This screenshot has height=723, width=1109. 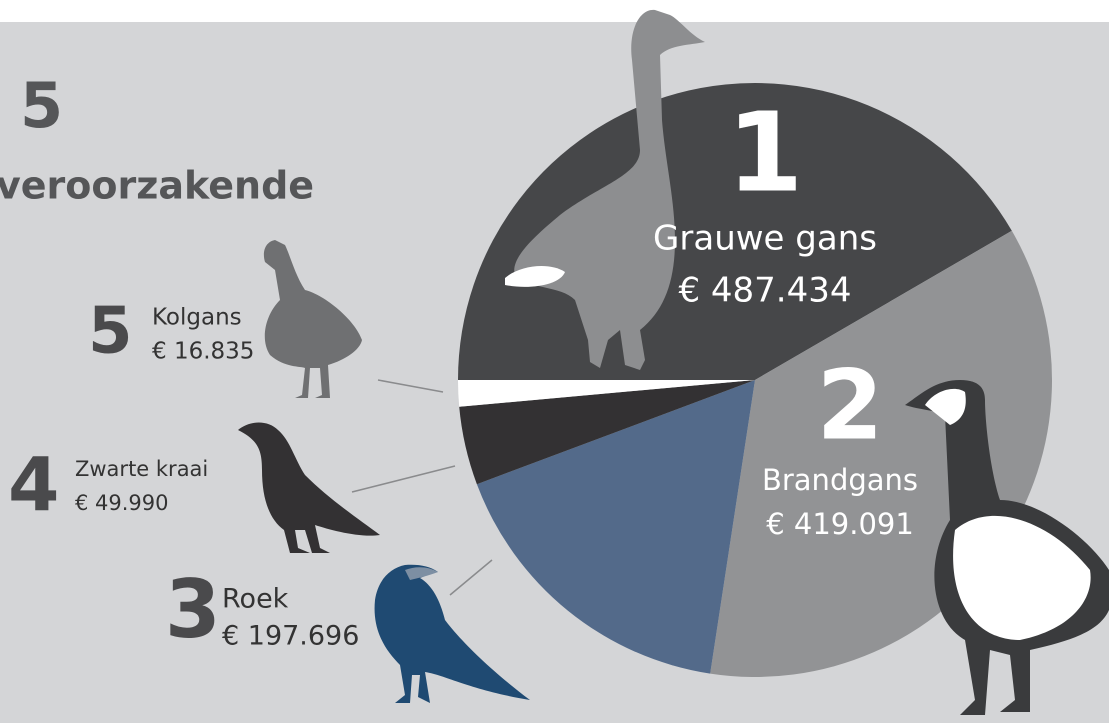 What do you see at coordinates (609, 190) in the screenshot?
I see `greylag-goose` at bounding box center [609, 190].